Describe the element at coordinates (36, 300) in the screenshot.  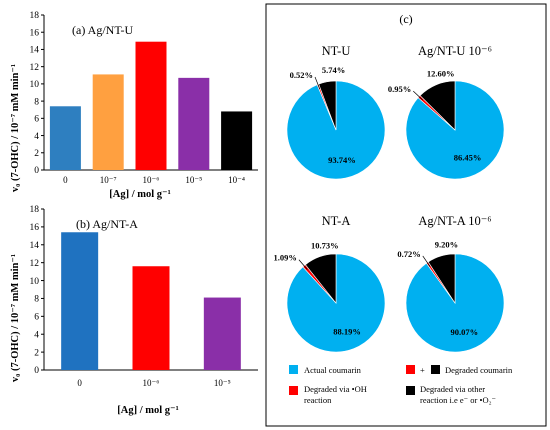
I see `panel-b-ytick-label: 8` at that location.